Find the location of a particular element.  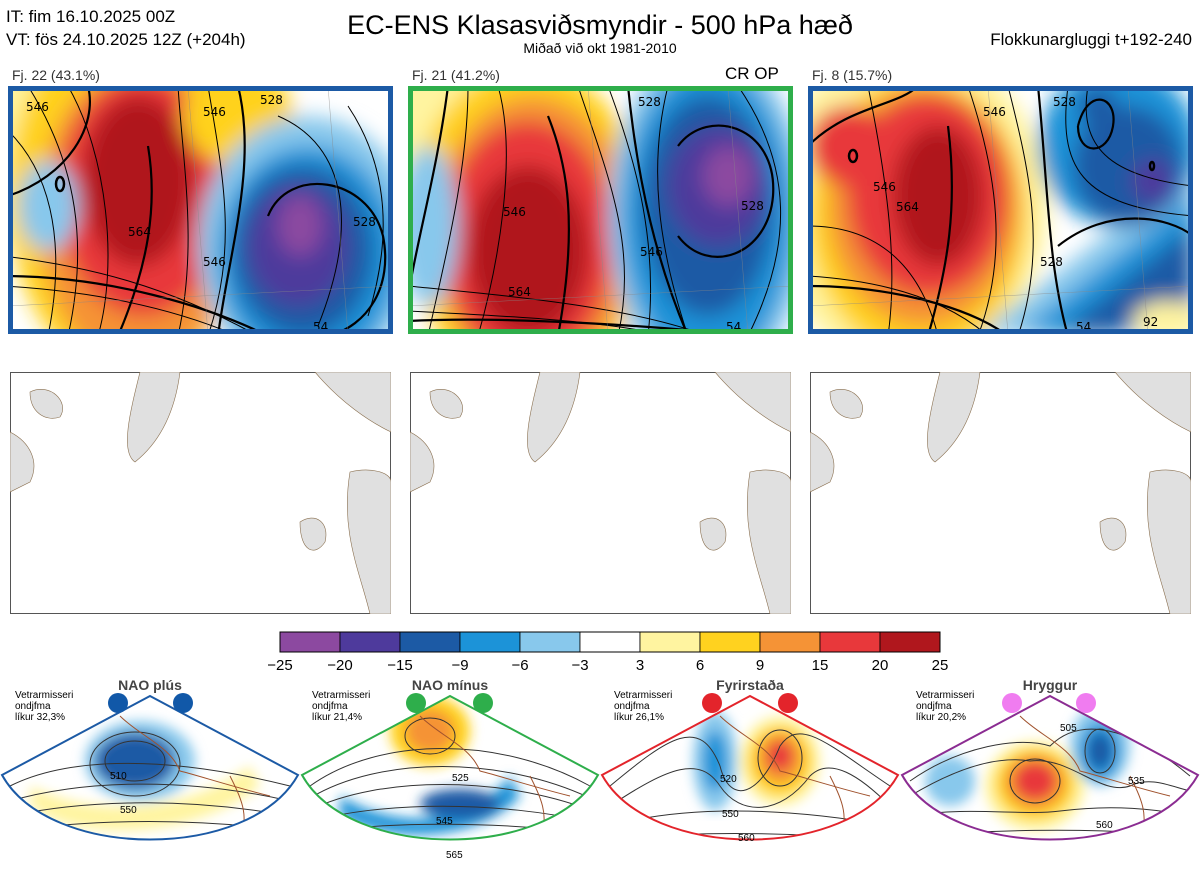

colorbar-tick-label: 25 is located at coordinates (940, 665).